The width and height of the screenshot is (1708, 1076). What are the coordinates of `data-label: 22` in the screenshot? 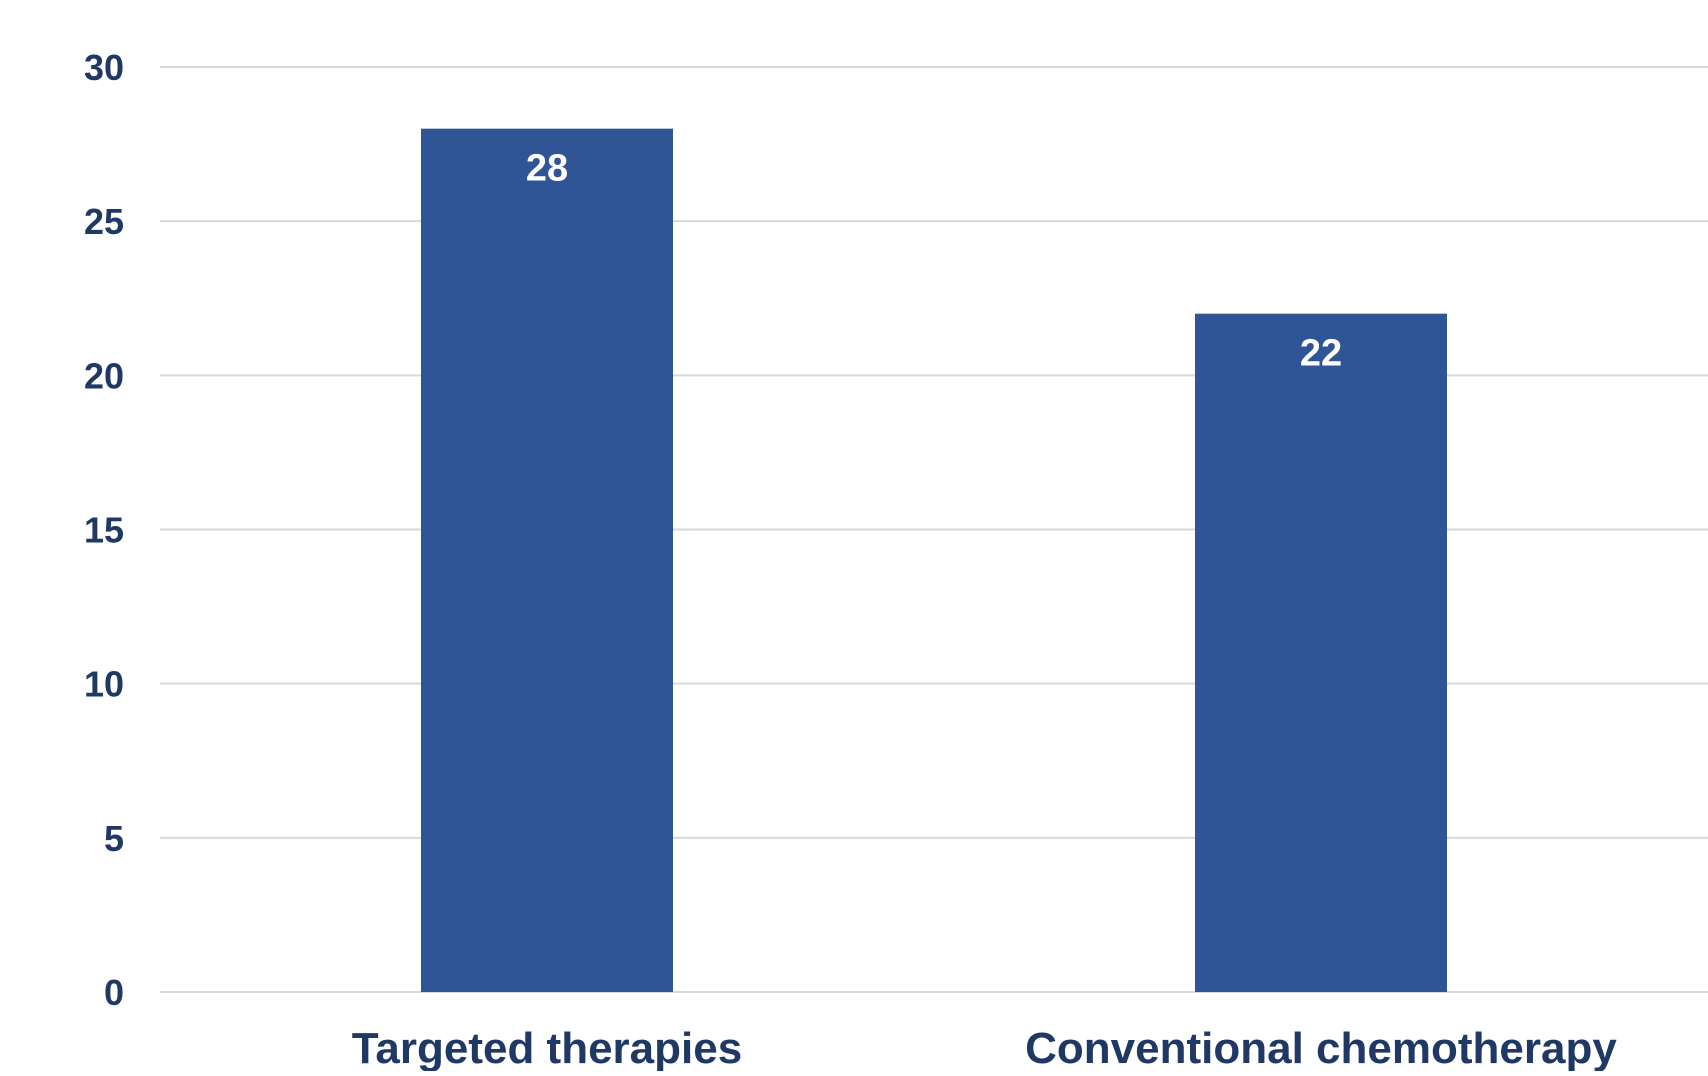 It's located at (1321, 354).